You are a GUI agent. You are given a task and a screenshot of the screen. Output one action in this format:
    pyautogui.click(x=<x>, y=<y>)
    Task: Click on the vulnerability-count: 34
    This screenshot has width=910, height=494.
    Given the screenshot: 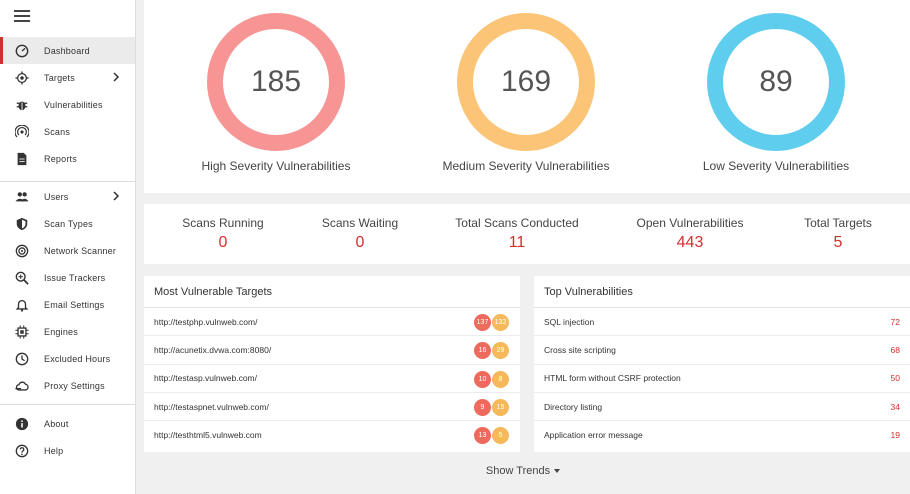 What is the action you would take?
    pyautogui.click(x=895, y=406)
    